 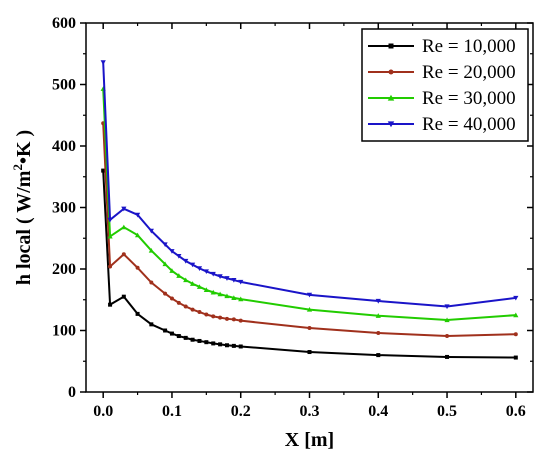 What do you see at coordinates (378, 411) in the screenshot?
I see `x-tick-label: 0.4` at bounding box center [378, 411].